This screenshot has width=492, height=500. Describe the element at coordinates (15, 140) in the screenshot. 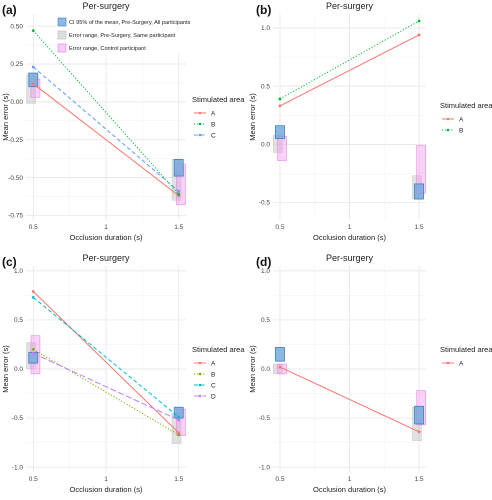

I see `y-tick-label: -0.25` at that location.